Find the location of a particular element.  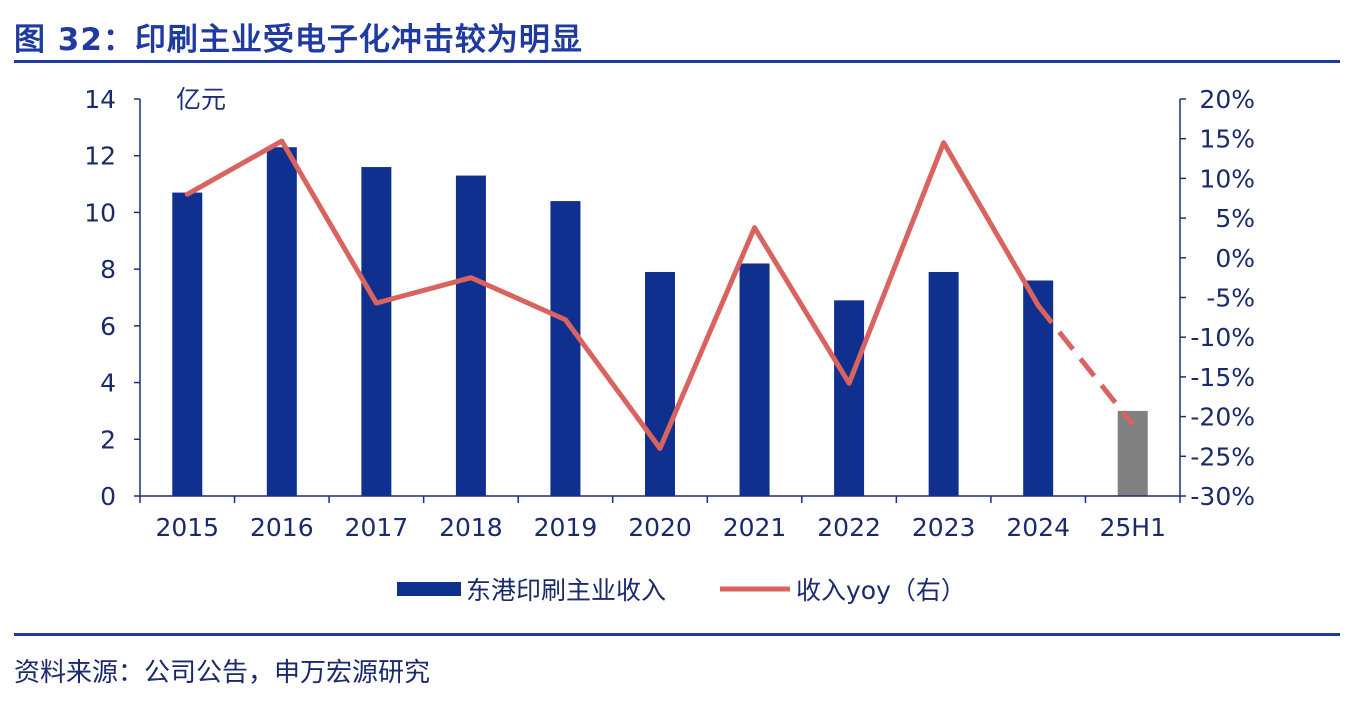

legend-line-label: 收入yoy（右） is located at coordinates (881, 590).